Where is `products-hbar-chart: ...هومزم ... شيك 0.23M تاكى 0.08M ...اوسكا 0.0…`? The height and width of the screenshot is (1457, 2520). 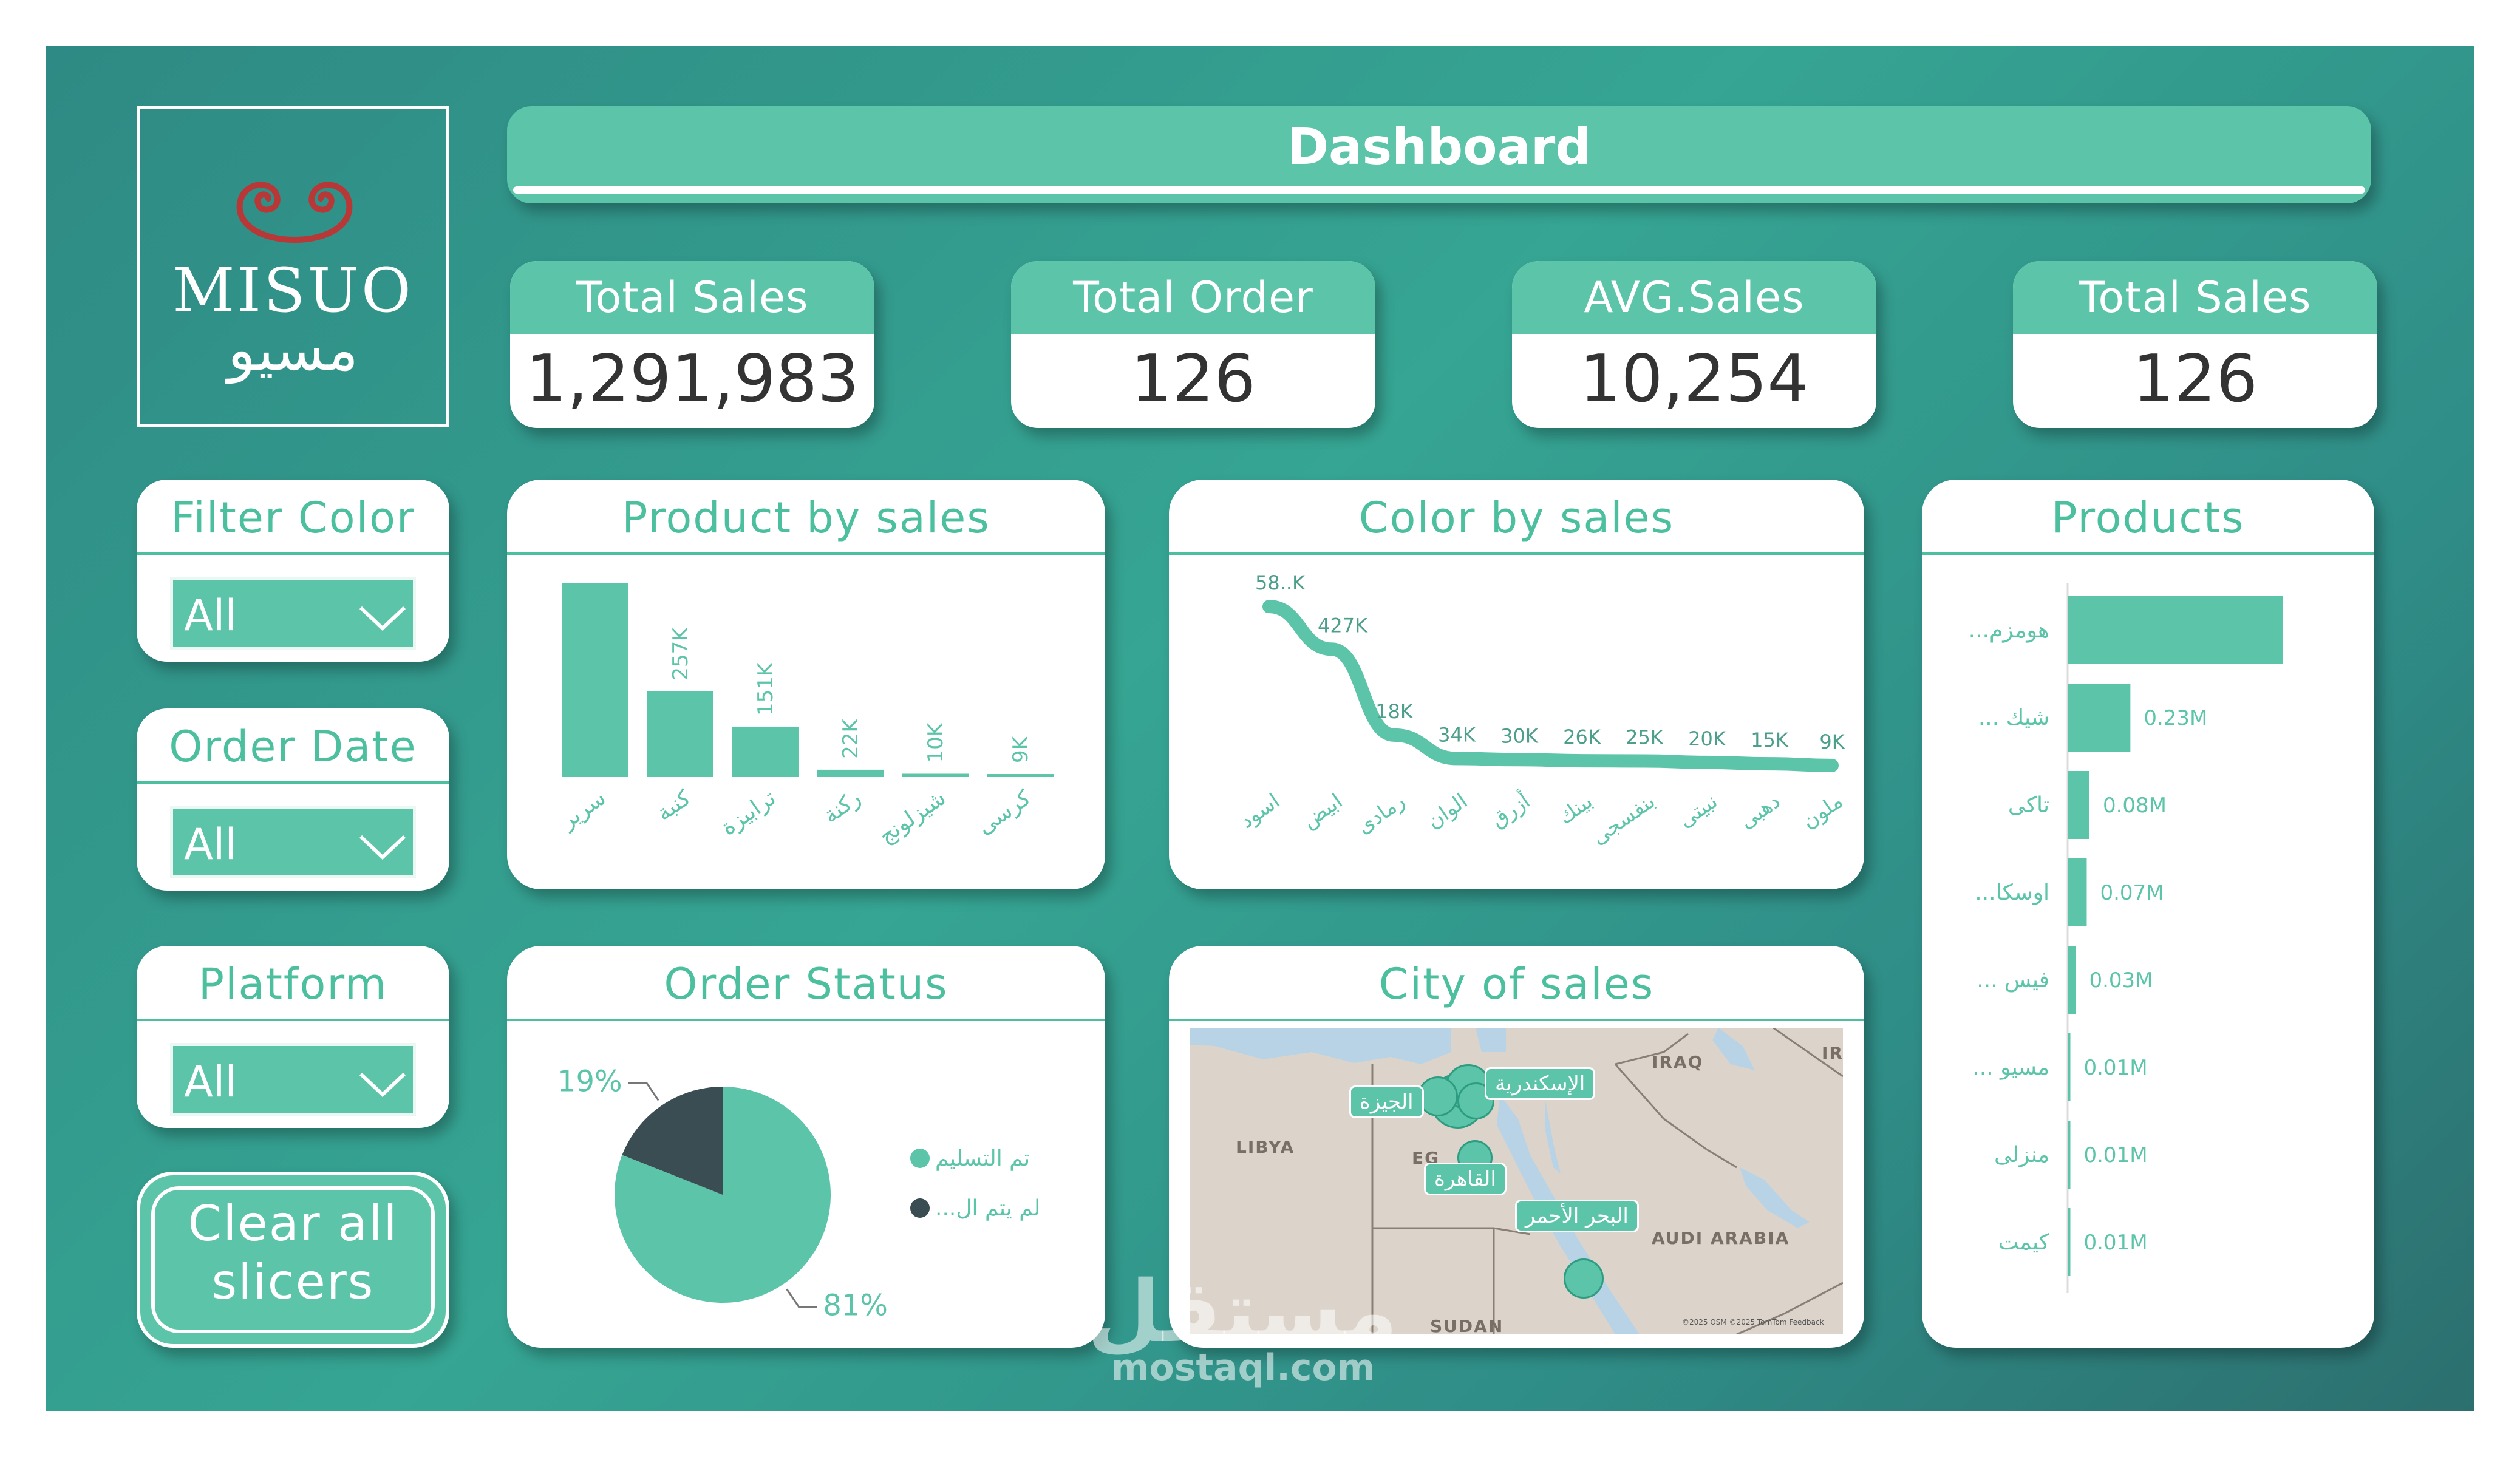
products-hbar-chart: ...هومزم ... شيك 0.23M تاكى 0.08M ...اوسكا 0.0… is located at coordinates (2126, 938).